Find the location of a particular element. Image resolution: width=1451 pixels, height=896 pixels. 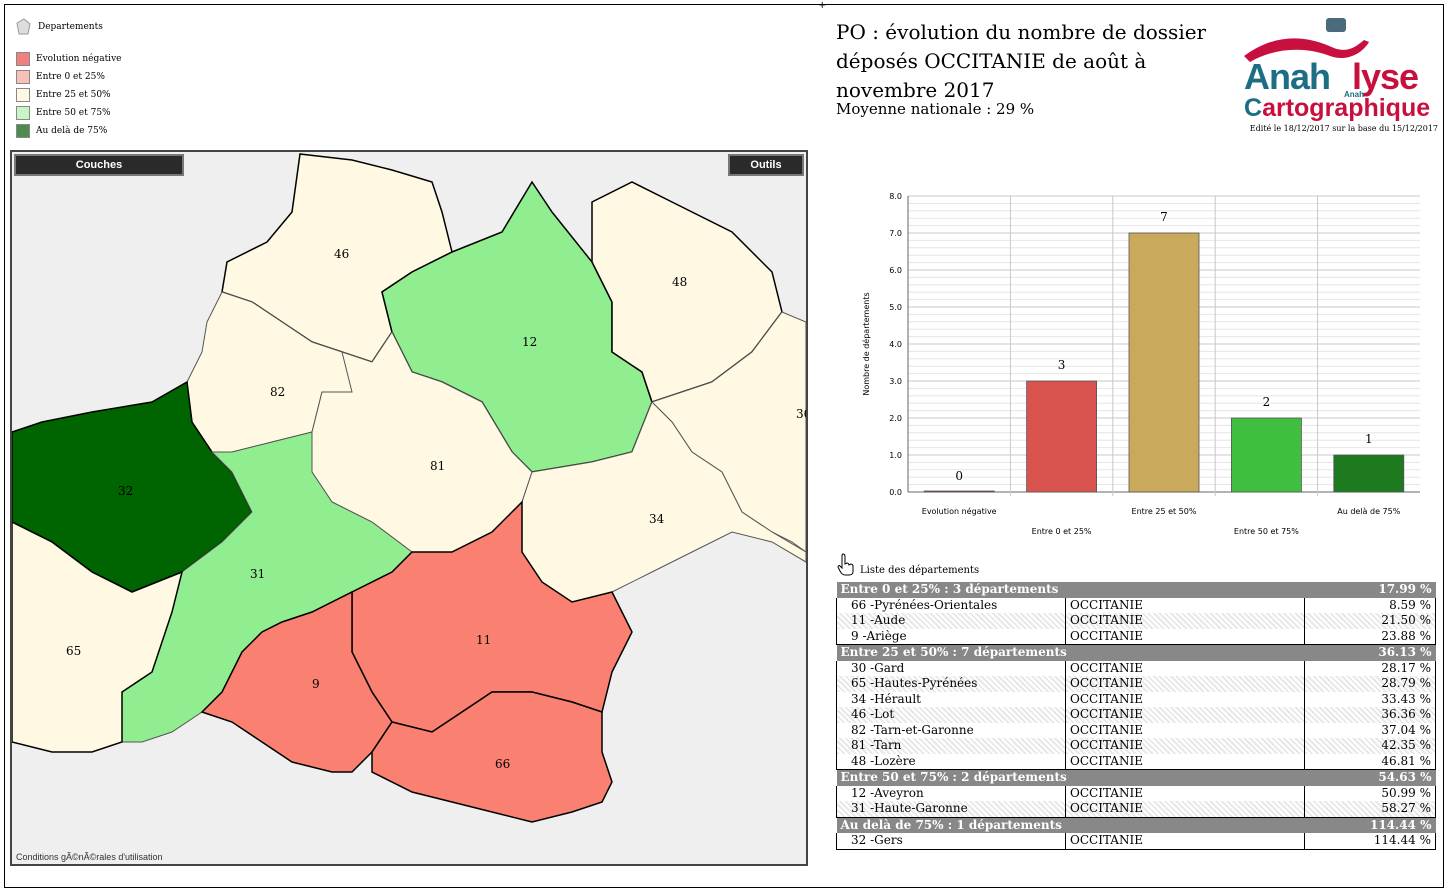

y-tick-label: 6.0 is located at coordinates (895, 270).